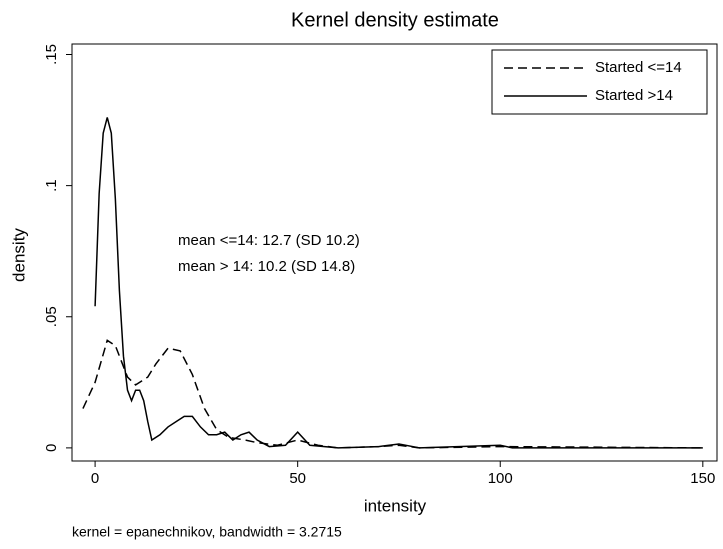  I want to click on annotation: mean <=14: 12.7 (SD 10.2), so click(269, 240).